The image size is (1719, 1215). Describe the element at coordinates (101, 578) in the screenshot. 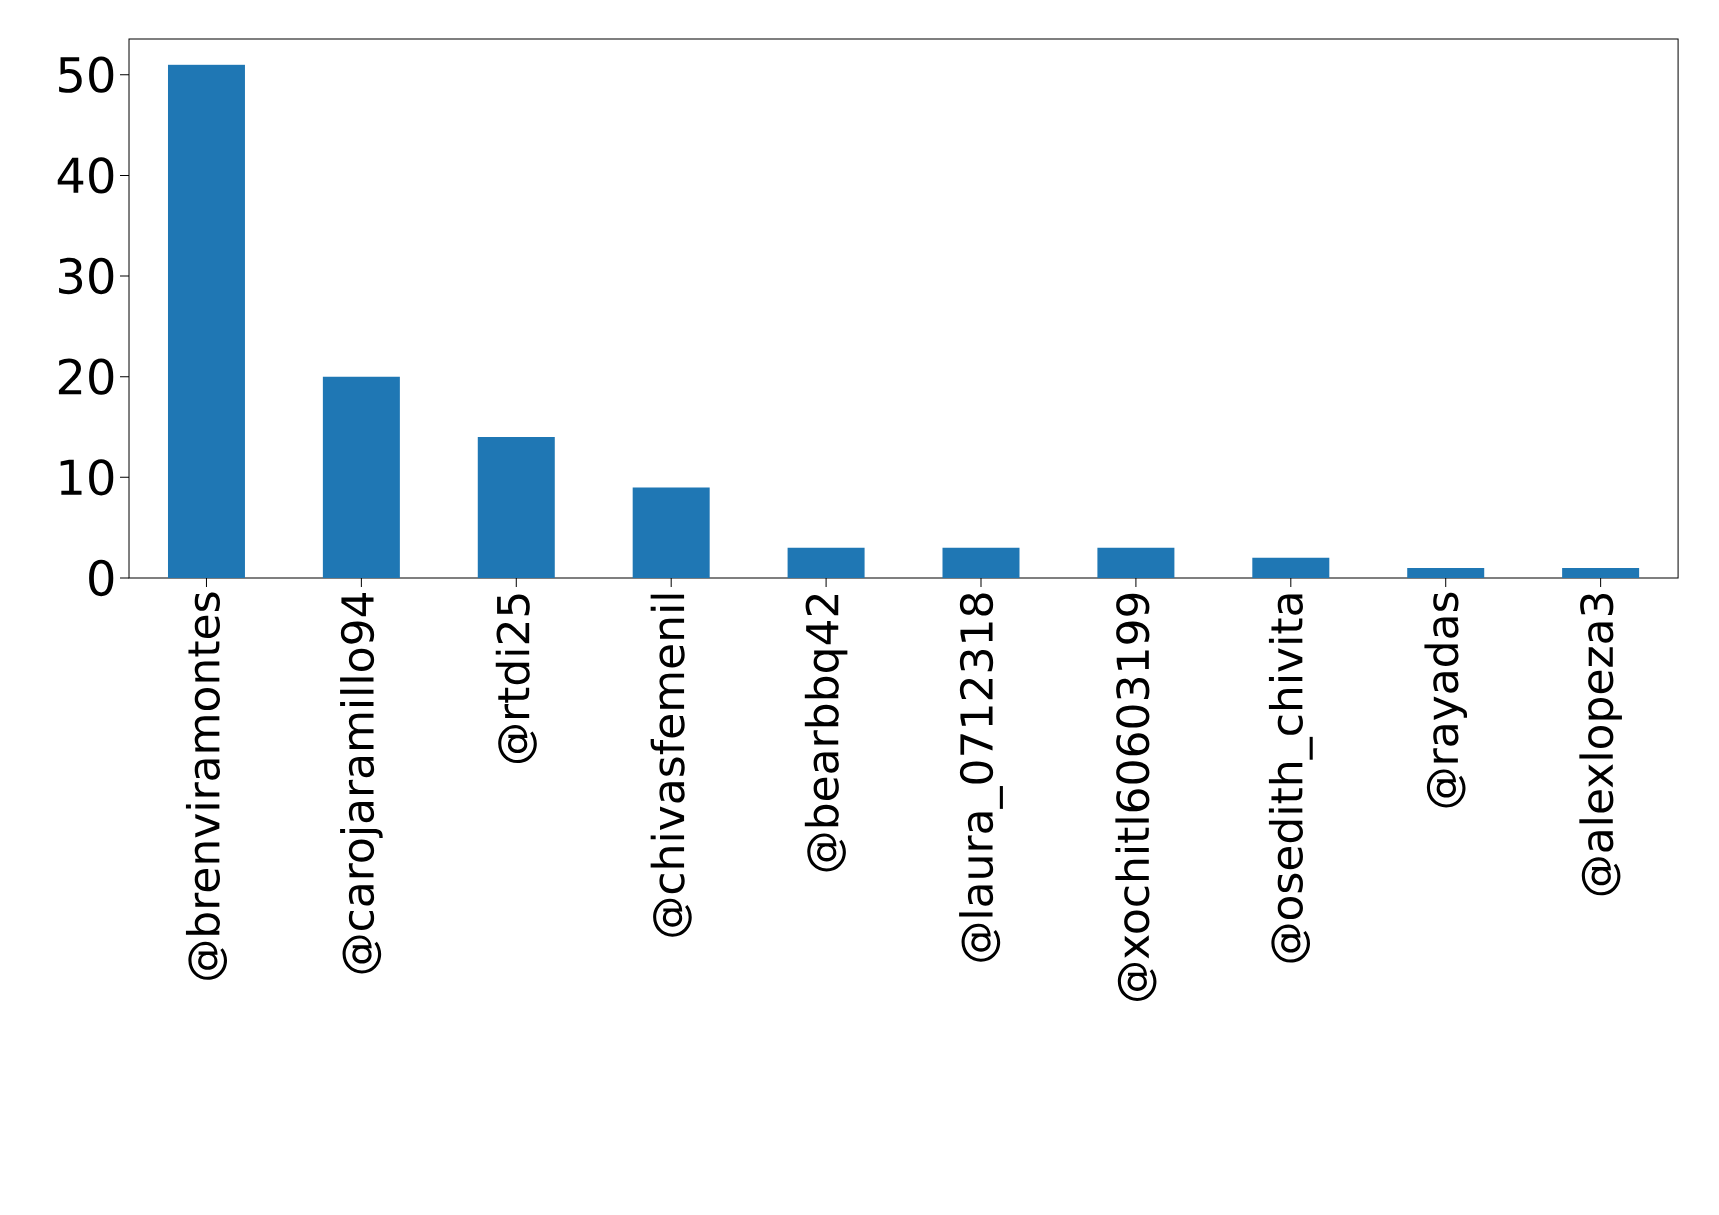

I see `y-tick-label: 0` at that location.